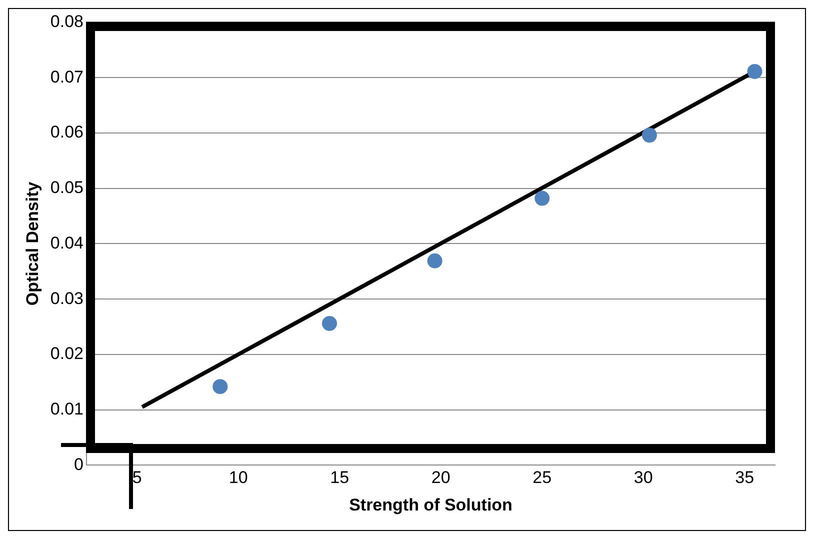 Image resolution: width=814 pixels, height=539 pixels. I want to click on y-tick-label: 0.05, so click(67, 188).